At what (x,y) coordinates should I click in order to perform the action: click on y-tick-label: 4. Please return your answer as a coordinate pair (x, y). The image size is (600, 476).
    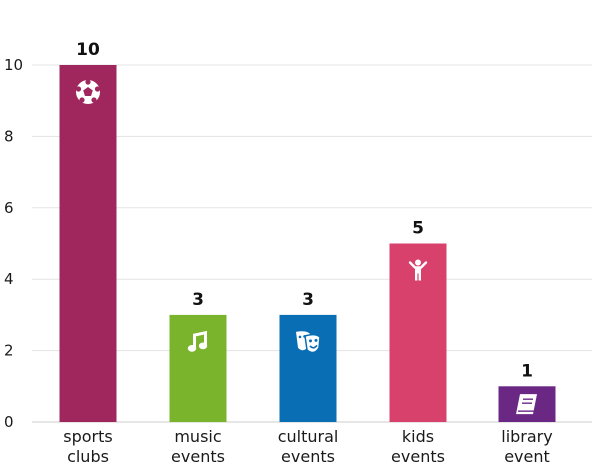
    Looking at the image, I should click on (9, 279).